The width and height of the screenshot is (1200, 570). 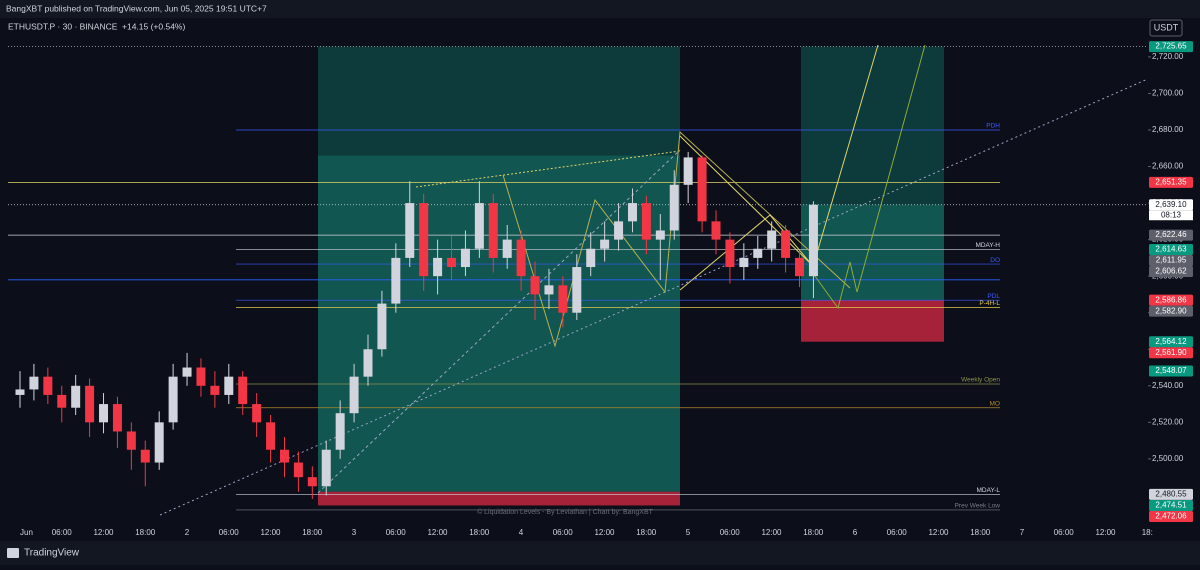 I want to click on change: +14.15 (+0.54%), so click(x=153, y=26).